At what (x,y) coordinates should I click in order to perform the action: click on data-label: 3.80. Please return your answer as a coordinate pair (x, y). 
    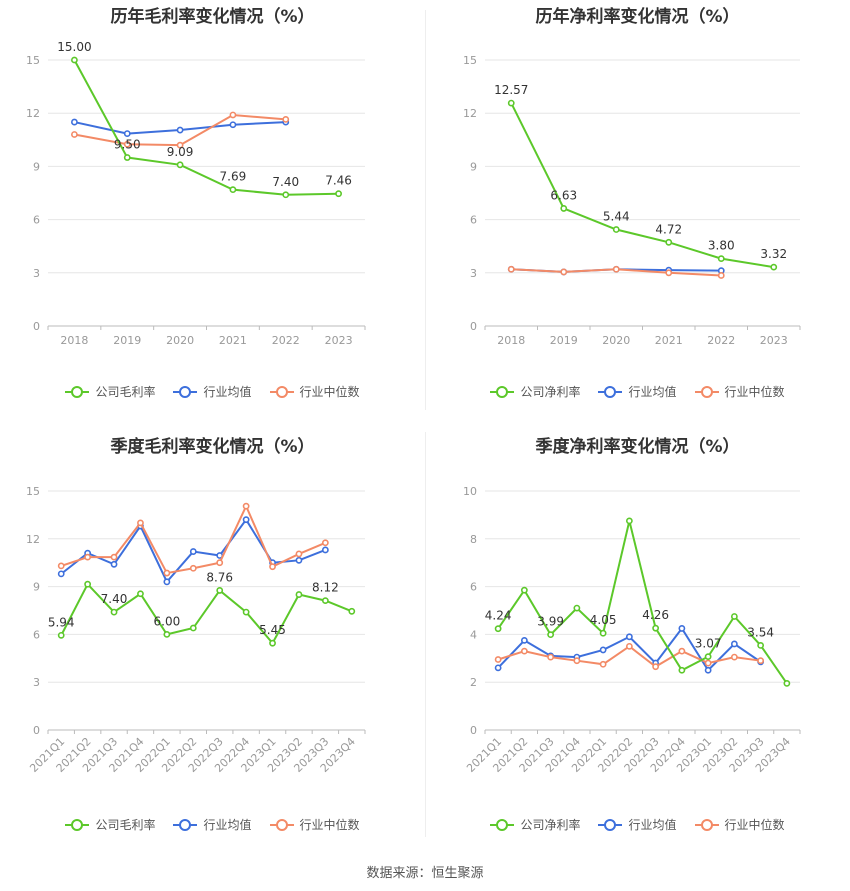
    Looking at the image, I should click on (721, 246).